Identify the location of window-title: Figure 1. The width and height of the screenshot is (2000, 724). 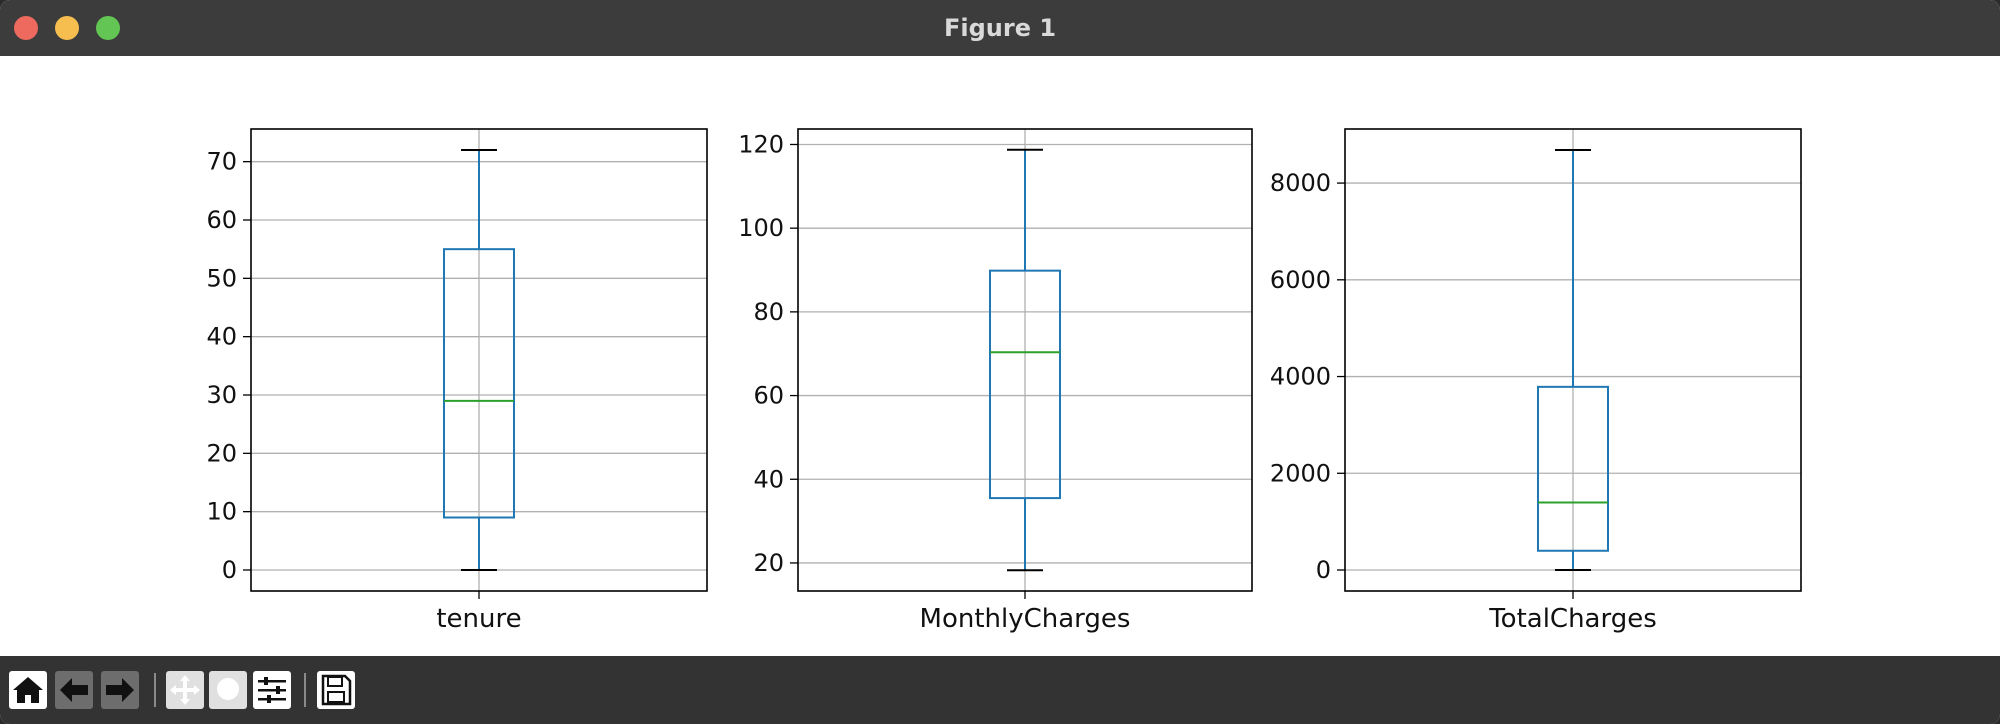
(1000, 28).